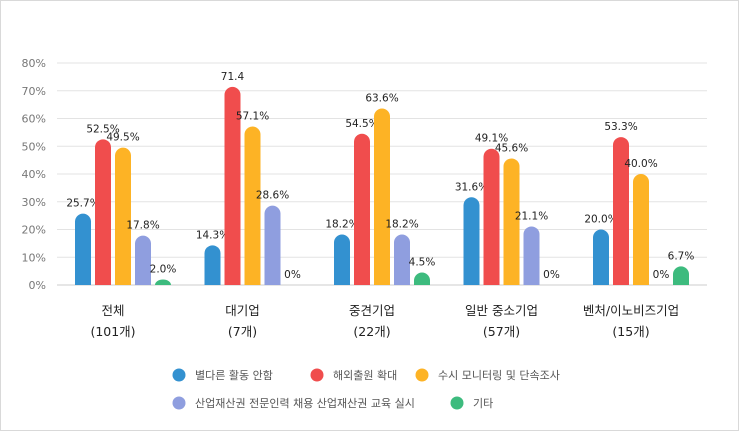 This screenshot has width=739, height=431. I want to click on data-label: 25.7%, so click(82, 204).